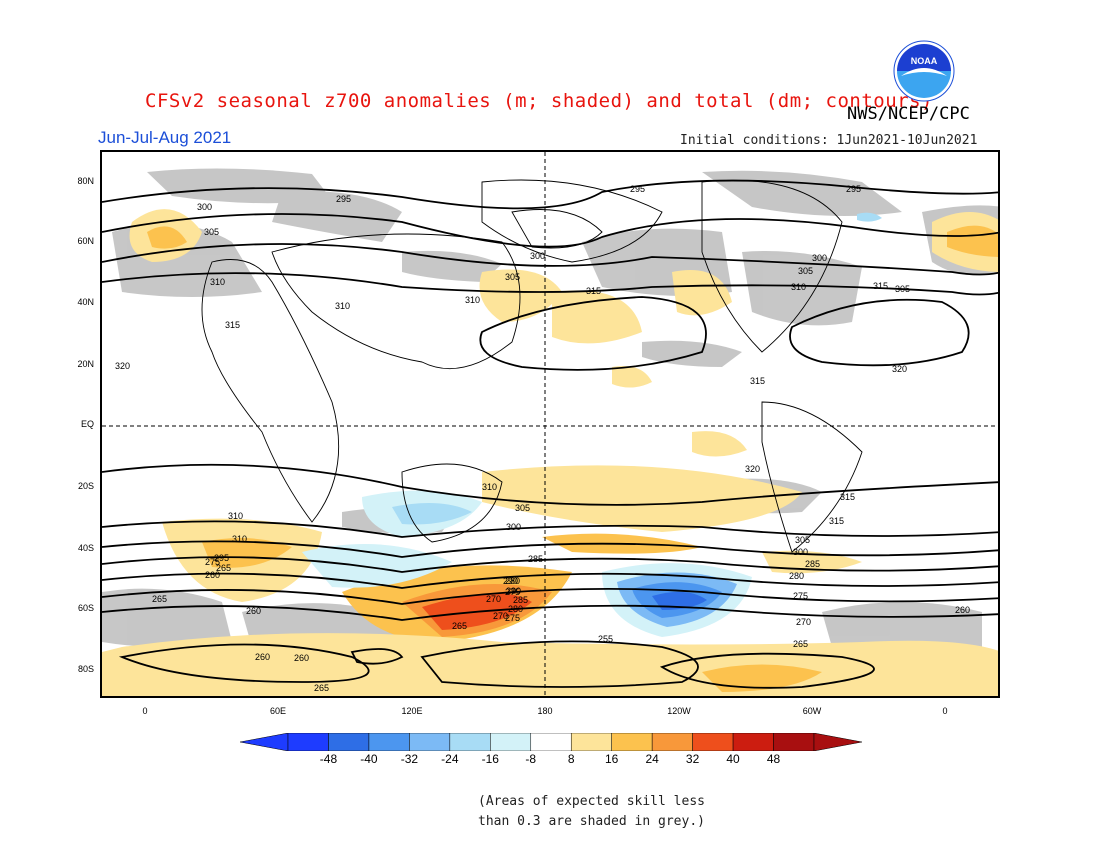 The image size is (1100, 850). What do you see at coordinates (733, 759) in the screenshot?
I see `colorbar-label: 40` at bounding box center [733, 759].